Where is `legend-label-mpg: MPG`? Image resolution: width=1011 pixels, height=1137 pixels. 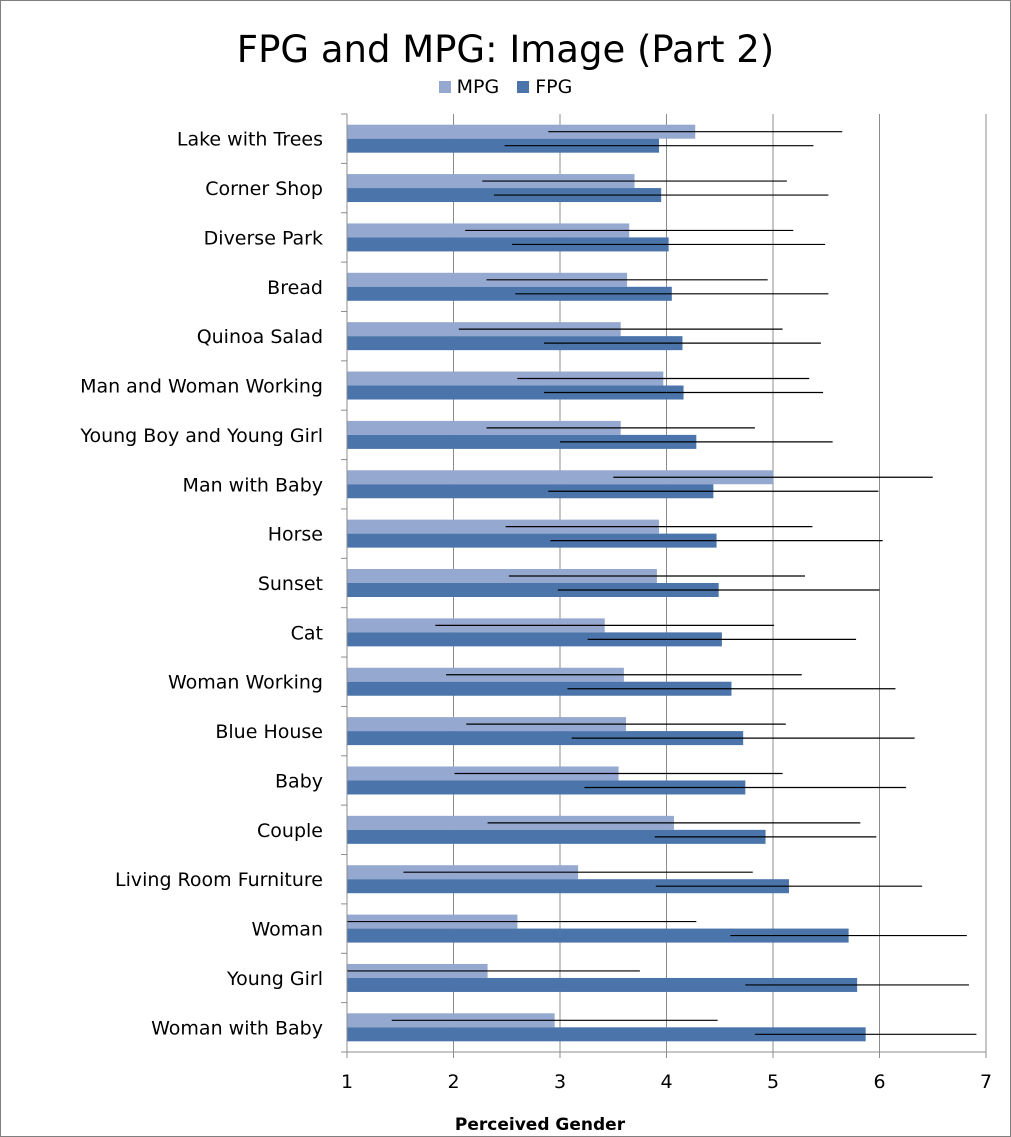
legend-label-mpg: MPG is located at coordinates (478, 87).